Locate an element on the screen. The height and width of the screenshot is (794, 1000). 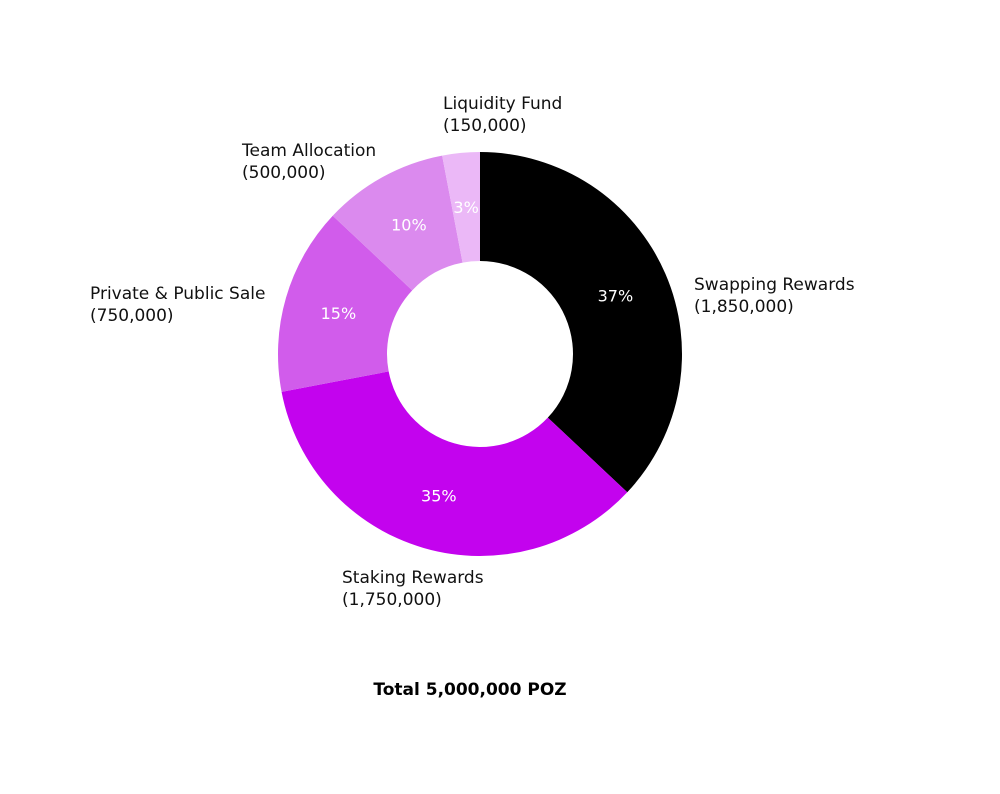
value-label: (150,000) is located at coordinates (485, 126).